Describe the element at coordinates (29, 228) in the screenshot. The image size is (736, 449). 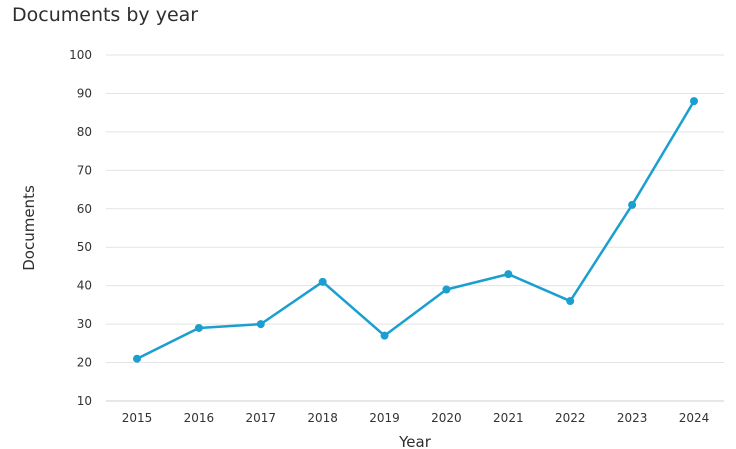
I see `y-axis-title: Documents` at that location.